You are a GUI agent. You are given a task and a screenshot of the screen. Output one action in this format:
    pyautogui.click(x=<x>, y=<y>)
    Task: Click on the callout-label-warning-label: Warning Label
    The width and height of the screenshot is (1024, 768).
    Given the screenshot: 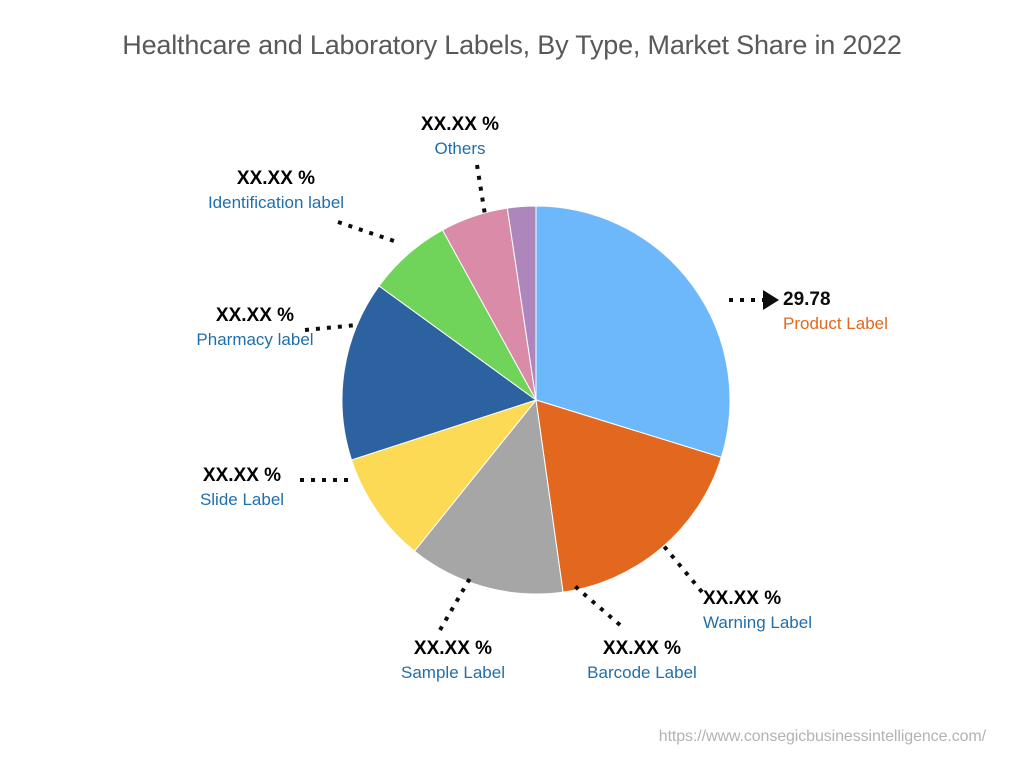 What is the action you would take?
    pyautogui.click(x=757, y=623)
    